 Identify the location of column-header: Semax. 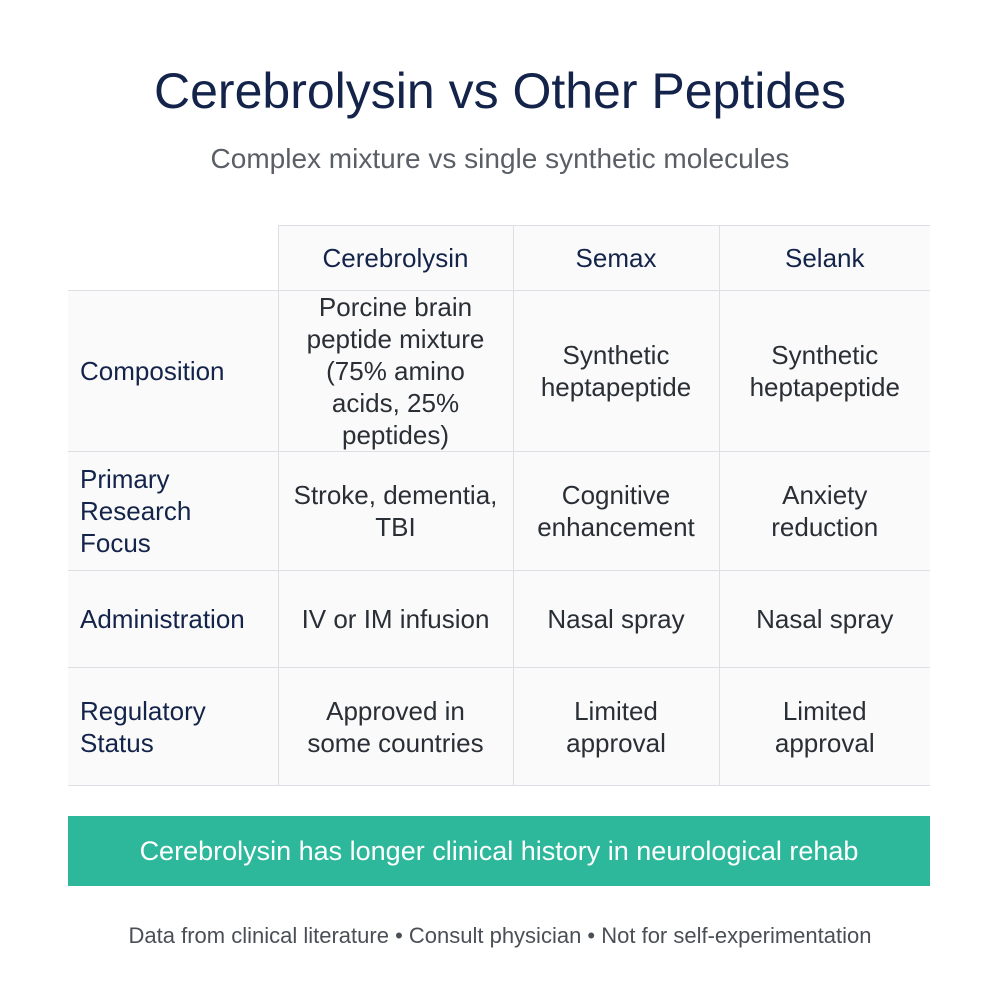
(616, 258).